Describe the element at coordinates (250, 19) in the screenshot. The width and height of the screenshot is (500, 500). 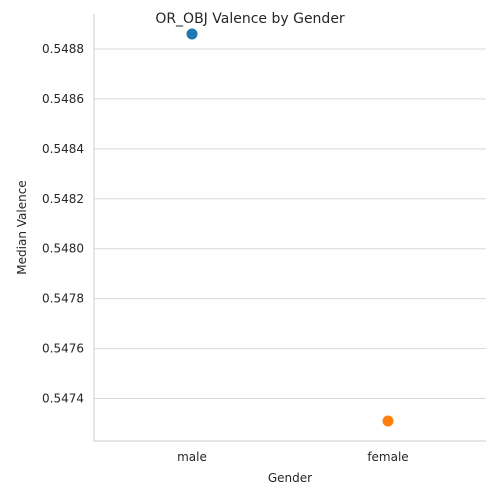
I see `chart-title: OR_OBJ Valence by Gender` at that location.